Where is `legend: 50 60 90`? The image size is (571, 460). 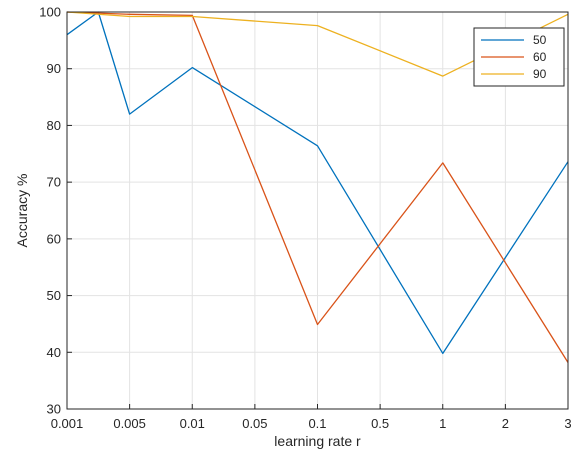
legend: 50 60 90 is located at coordinates (519, 57).